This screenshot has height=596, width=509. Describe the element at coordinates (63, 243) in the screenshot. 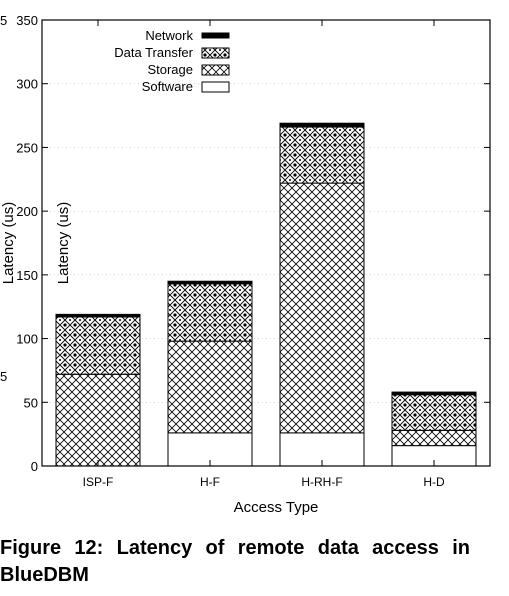

I see `y-axis-title-overlay: Latency (us)` at that location.